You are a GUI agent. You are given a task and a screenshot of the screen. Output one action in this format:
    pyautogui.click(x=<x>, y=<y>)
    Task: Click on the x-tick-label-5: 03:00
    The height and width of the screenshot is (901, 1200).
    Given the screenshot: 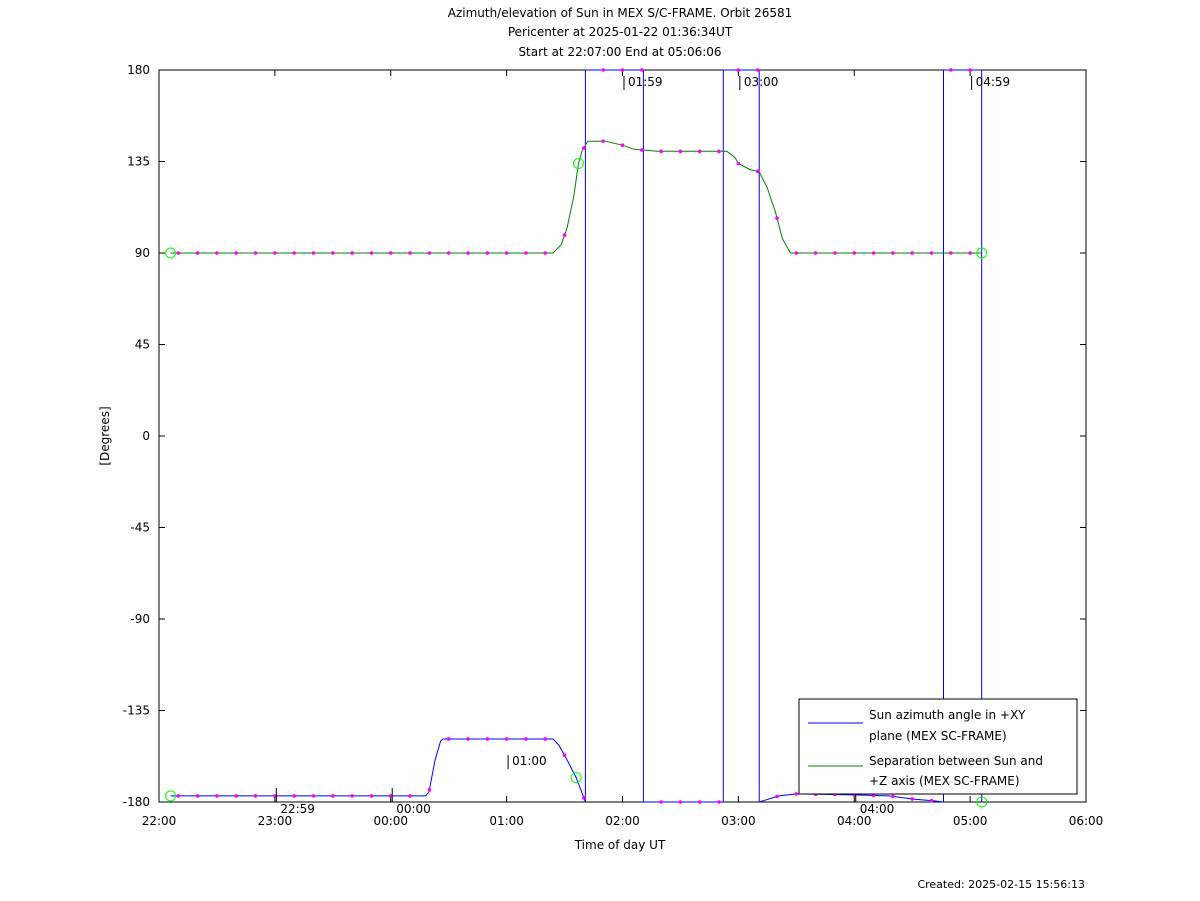 What is the action you would take?
    pyautogui.click(x=738, y=821)
    